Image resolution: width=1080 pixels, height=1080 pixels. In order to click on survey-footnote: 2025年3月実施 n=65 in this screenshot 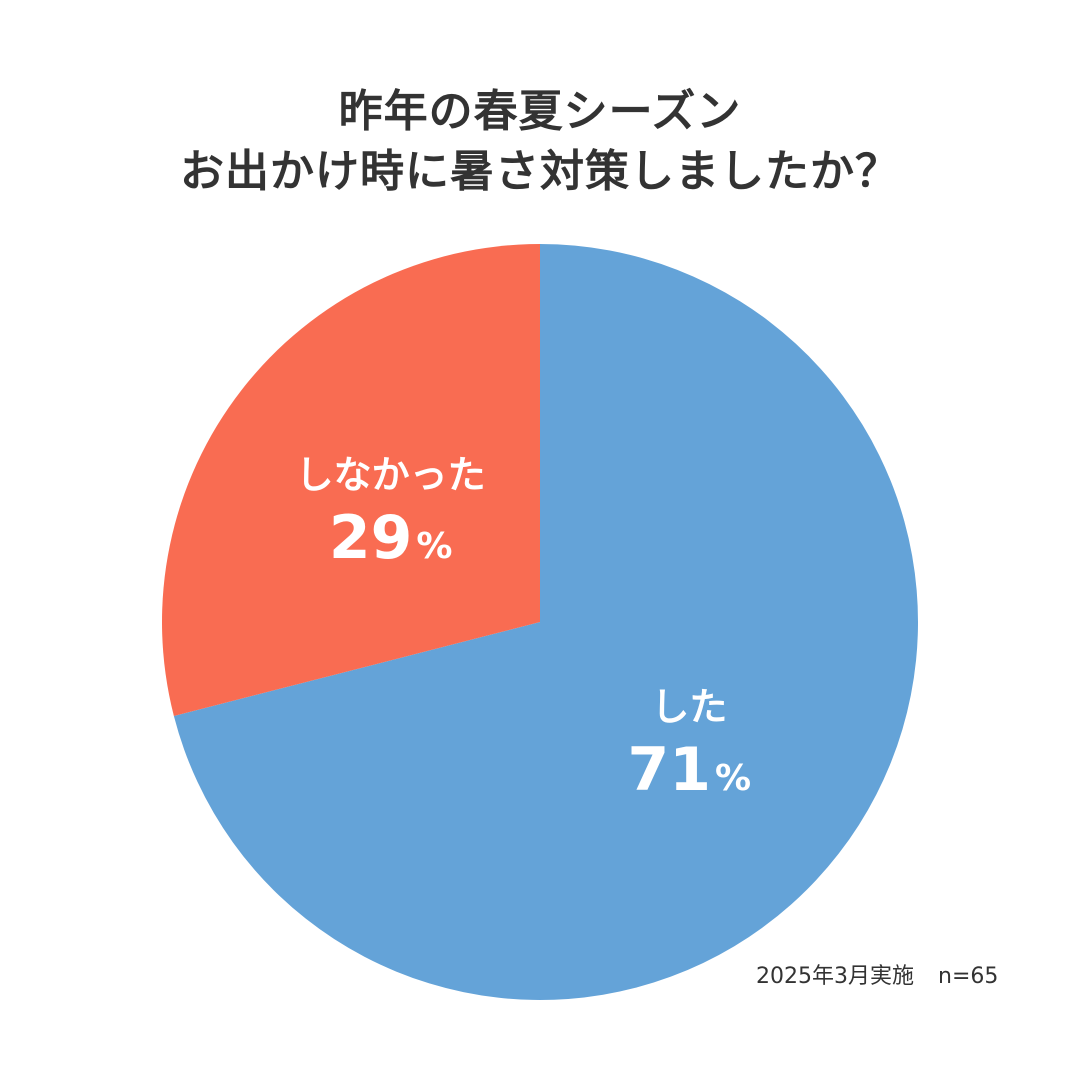, I will do `click(877, 974)`.